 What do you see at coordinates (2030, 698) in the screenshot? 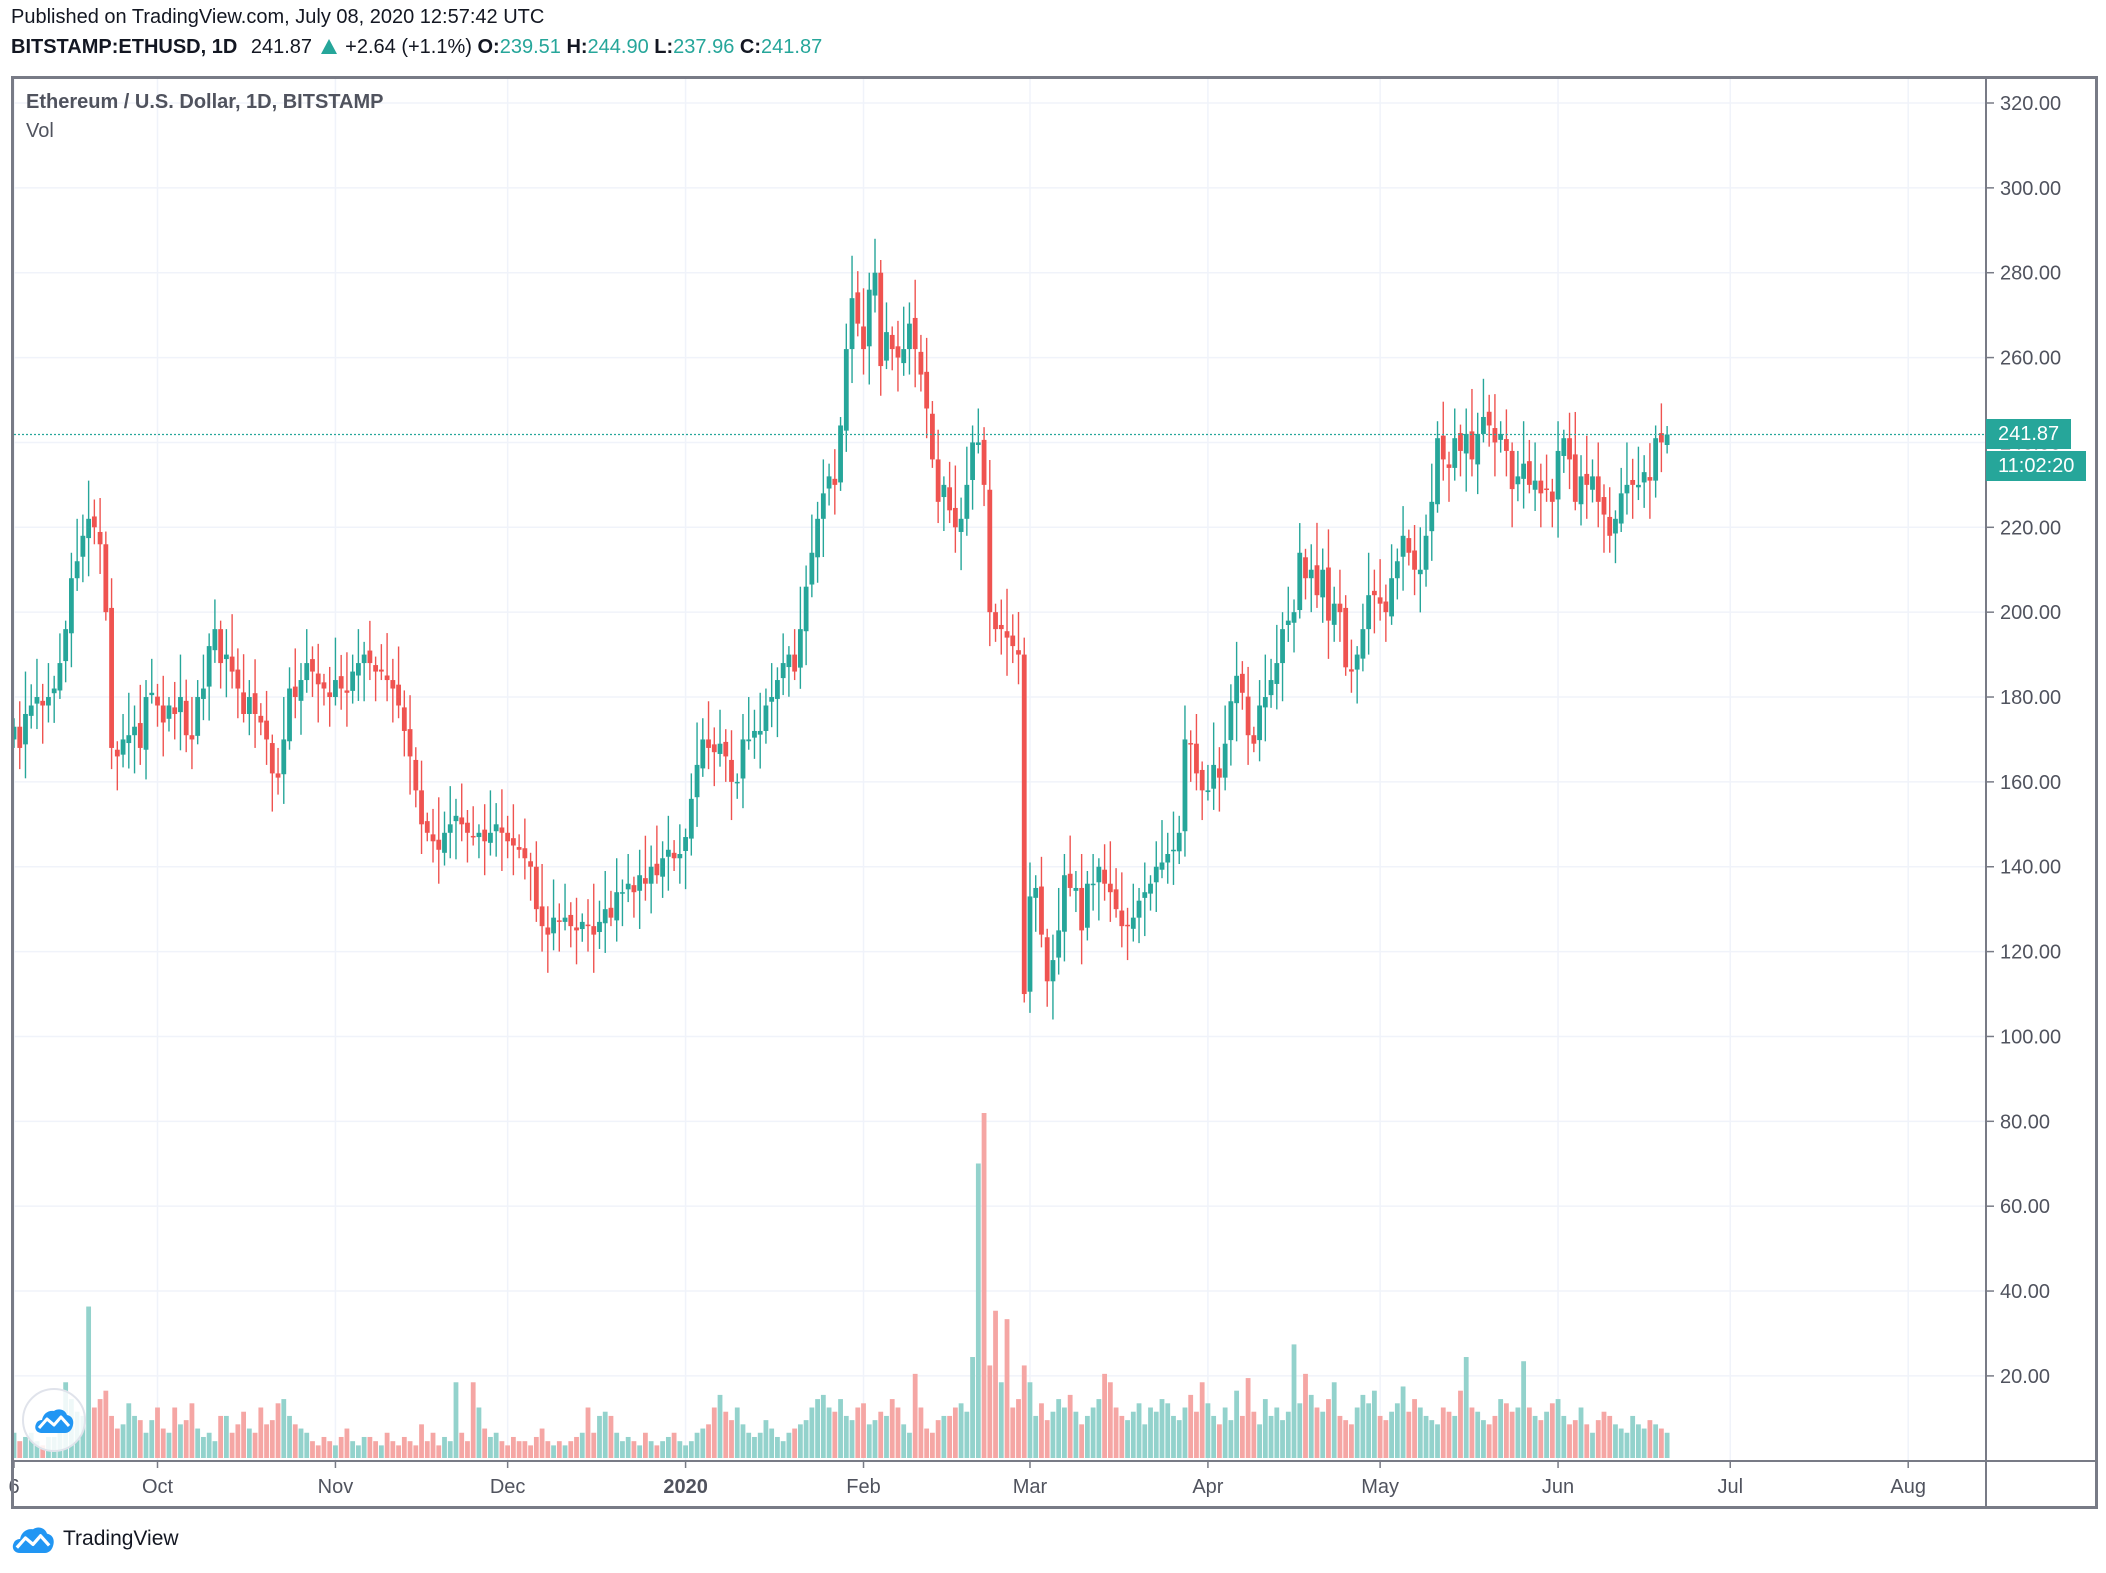
I see `svg-text: 180.00` at bounding box center [2030, 698].